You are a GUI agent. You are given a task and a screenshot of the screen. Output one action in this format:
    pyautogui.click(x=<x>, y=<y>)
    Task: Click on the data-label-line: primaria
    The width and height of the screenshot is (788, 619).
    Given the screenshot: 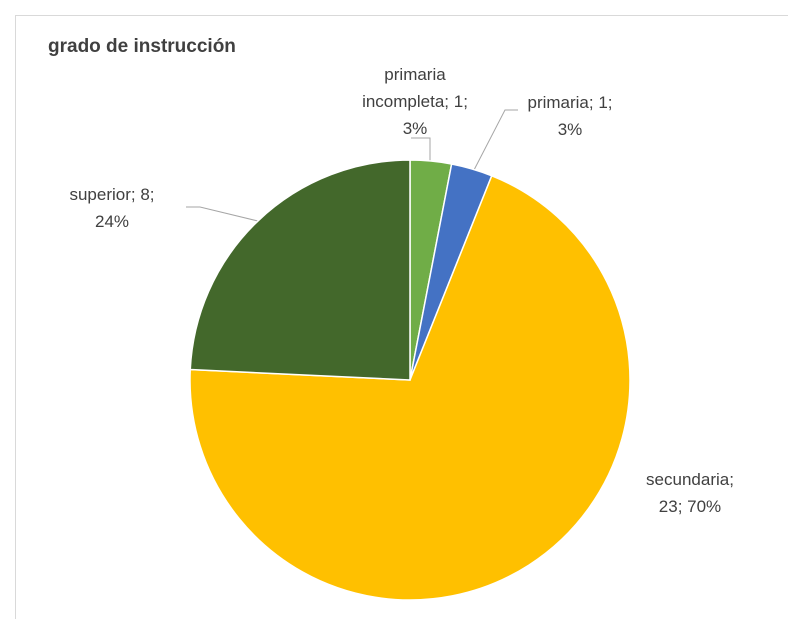 What is the action you would take?
    pyautogui.click(x=415, y=74)
    